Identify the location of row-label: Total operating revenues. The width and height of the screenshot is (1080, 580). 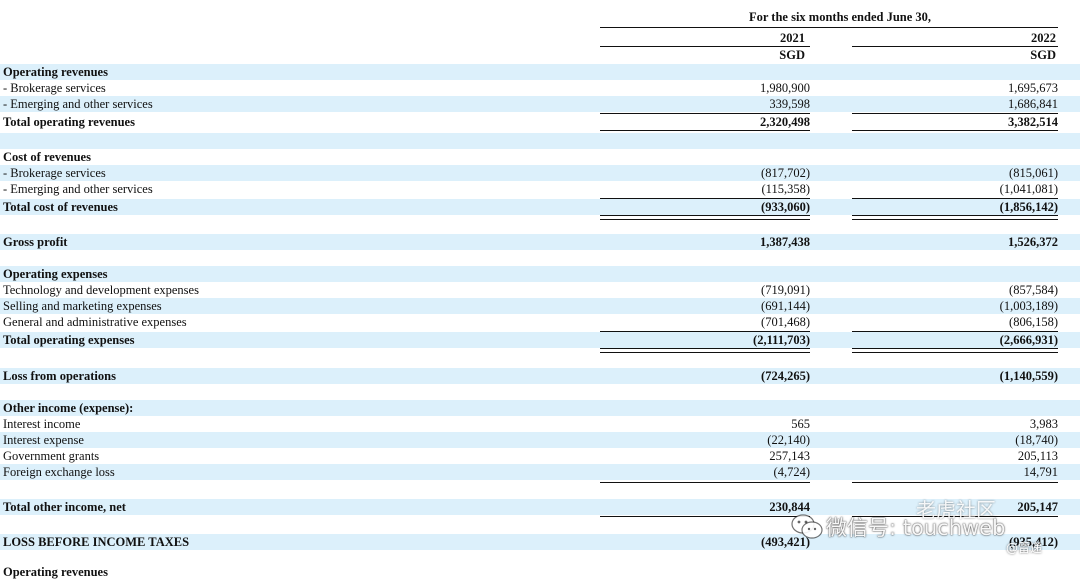
(69, 122).